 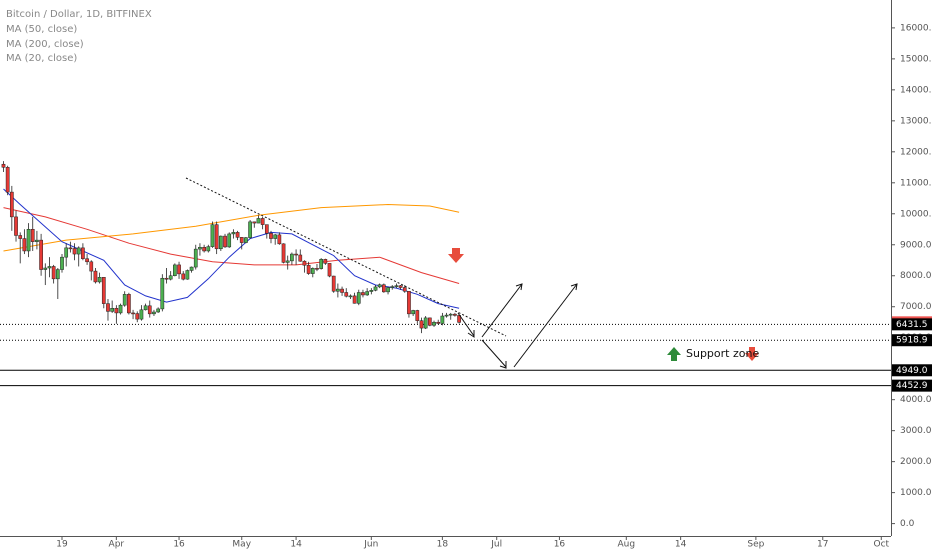 I want to click on y-tick-label: 16000.0, so click(x=916, y=28).